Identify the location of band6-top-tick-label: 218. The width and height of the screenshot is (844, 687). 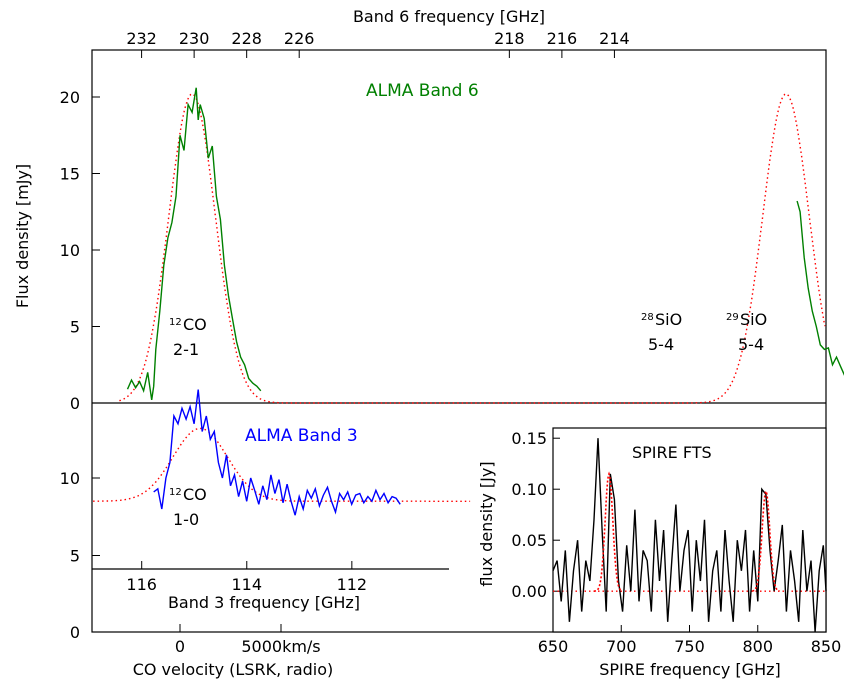
(509, 38).